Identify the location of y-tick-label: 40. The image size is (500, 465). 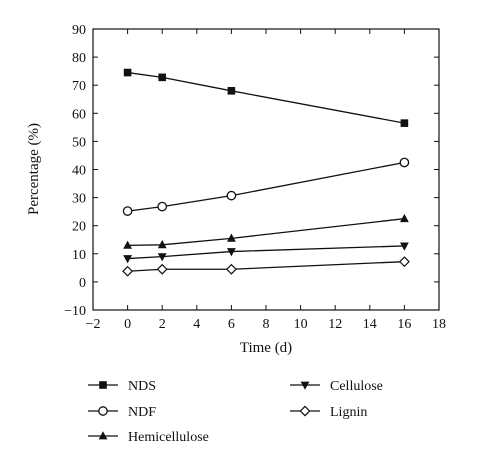
(79, 171).